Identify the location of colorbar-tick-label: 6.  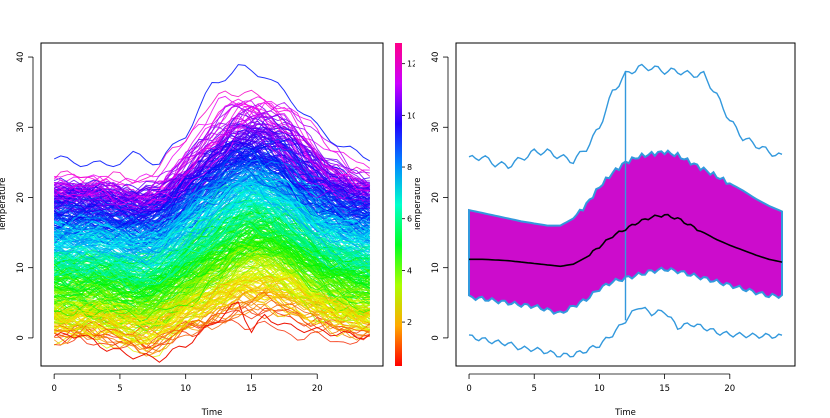
(409, 219).